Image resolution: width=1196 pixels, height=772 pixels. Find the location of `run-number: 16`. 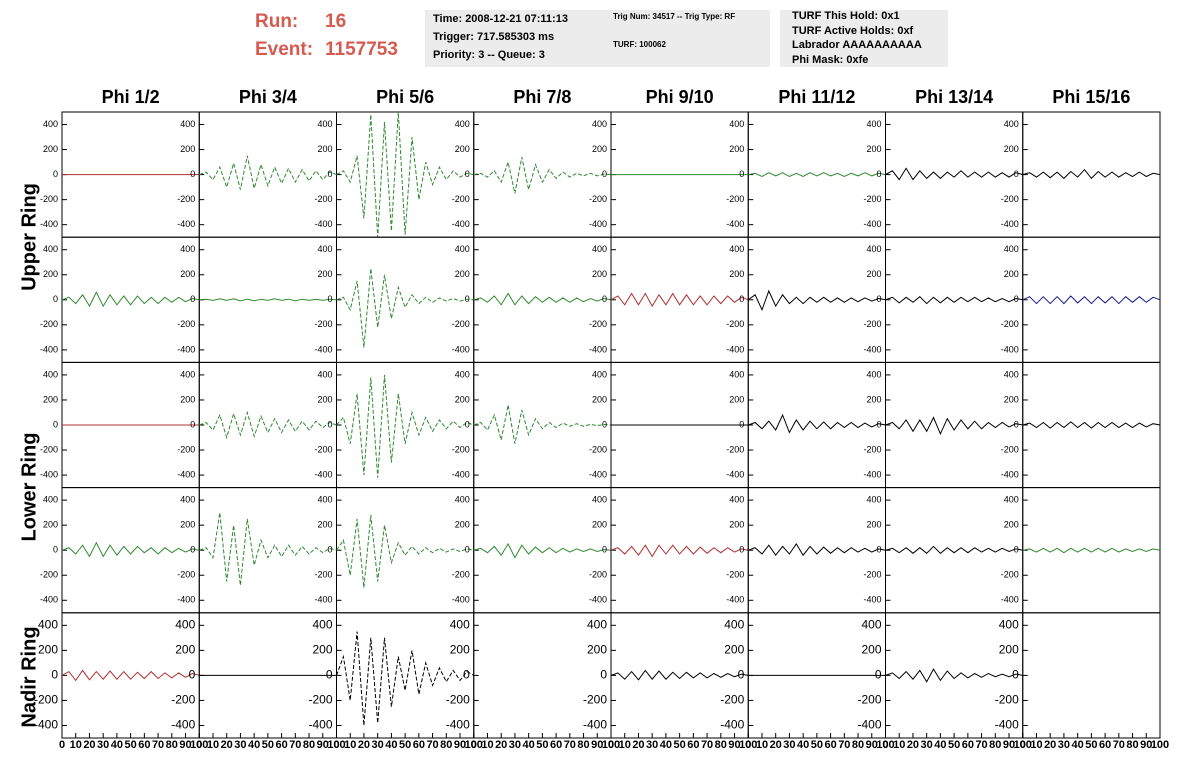

run-number: 16 is located at coordinates (335, 21).